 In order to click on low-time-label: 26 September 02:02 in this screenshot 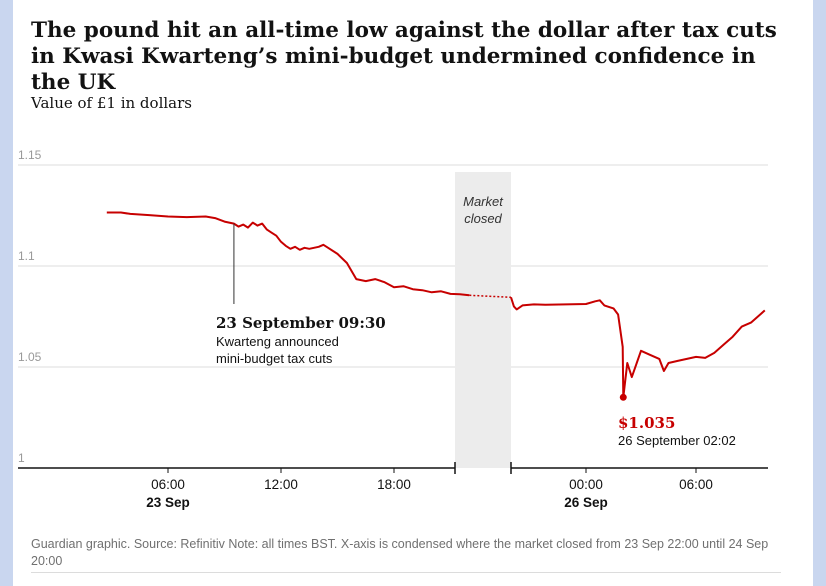, I will do `click(677, 440)`.